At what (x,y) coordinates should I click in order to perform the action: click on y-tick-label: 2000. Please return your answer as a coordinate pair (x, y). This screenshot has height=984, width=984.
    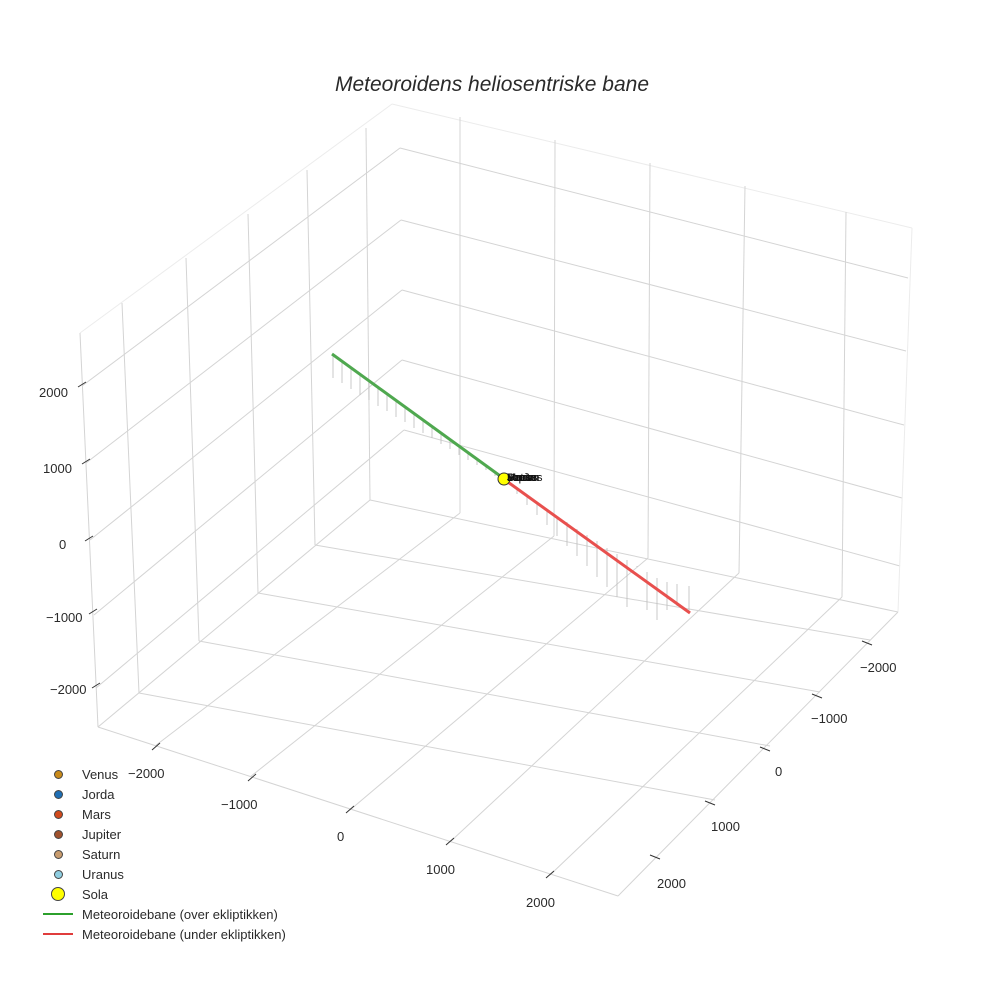
    Looking at the image, I should click on (671, 883).